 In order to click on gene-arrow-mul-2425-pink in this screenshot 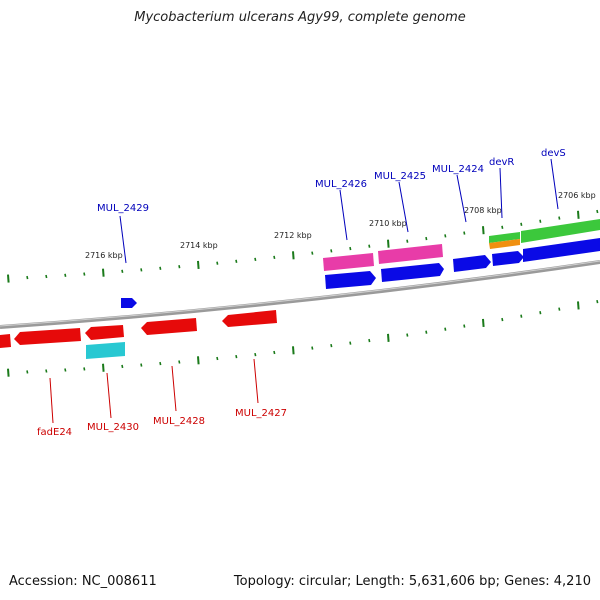, I will do `click(410, 254)`.